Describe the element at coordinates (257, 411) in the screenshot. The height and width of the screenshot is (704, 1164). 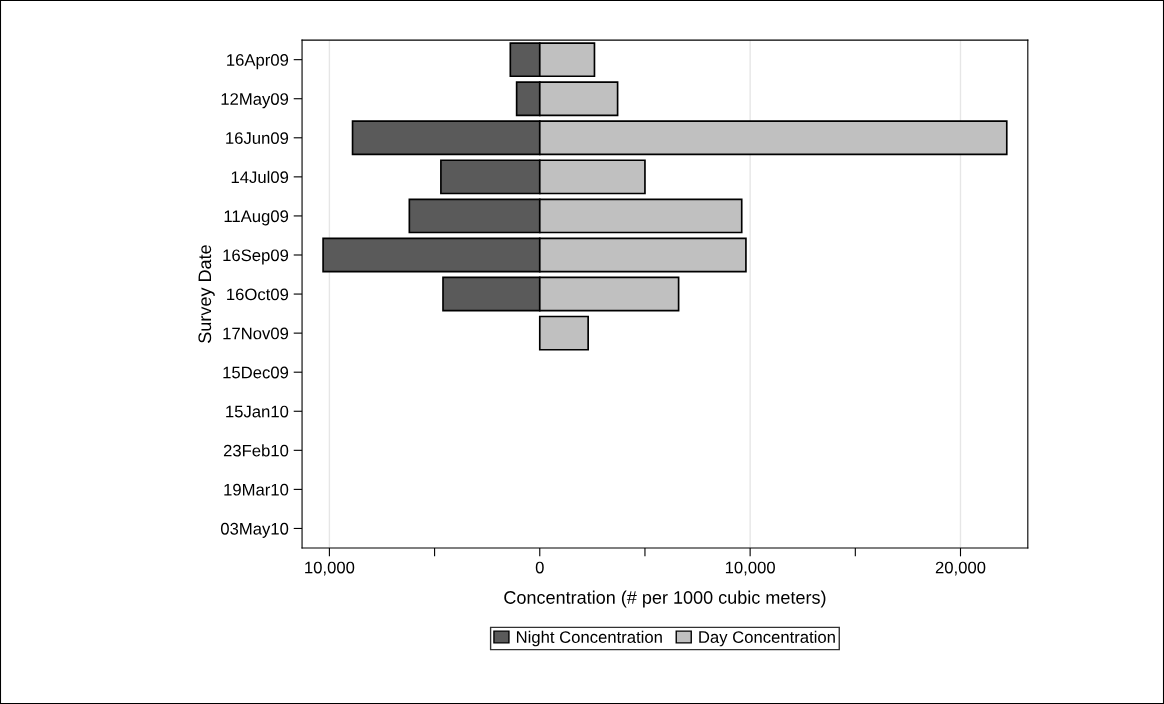
I see `y-tick-label: 15Jan10` at that location.